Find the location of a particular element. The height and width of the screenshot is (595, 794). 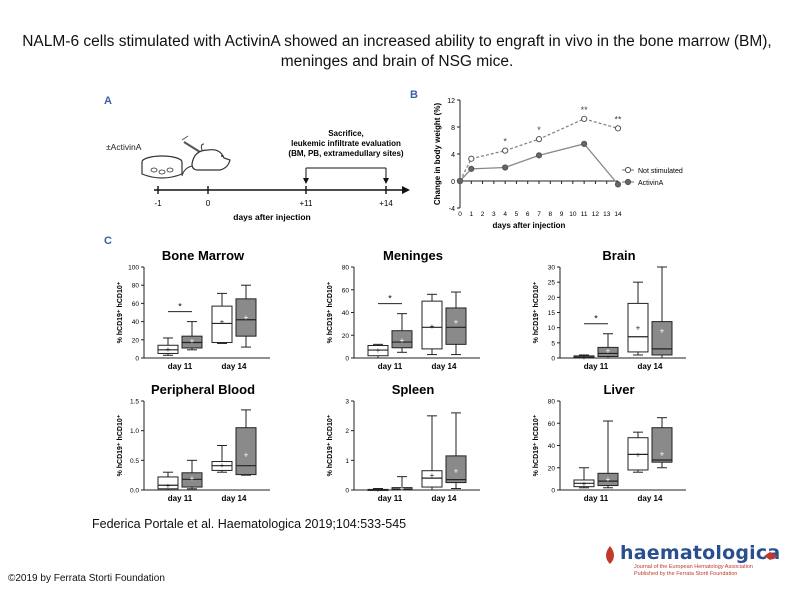

y-tick-label: 1 is located at coordinates (347, 461).